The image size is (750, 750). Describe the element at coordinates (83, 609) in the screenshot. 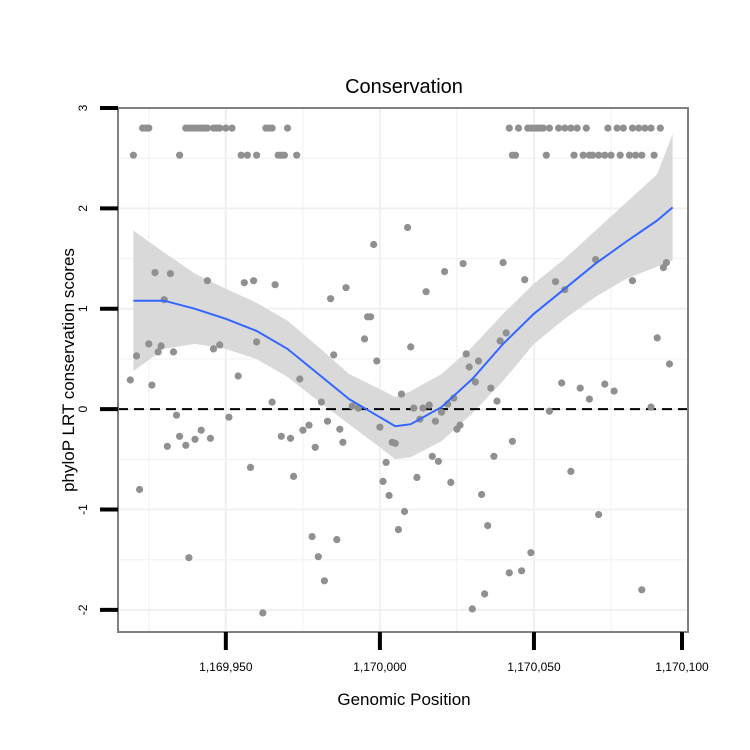

I see `y-tick-label: -2` at that location.